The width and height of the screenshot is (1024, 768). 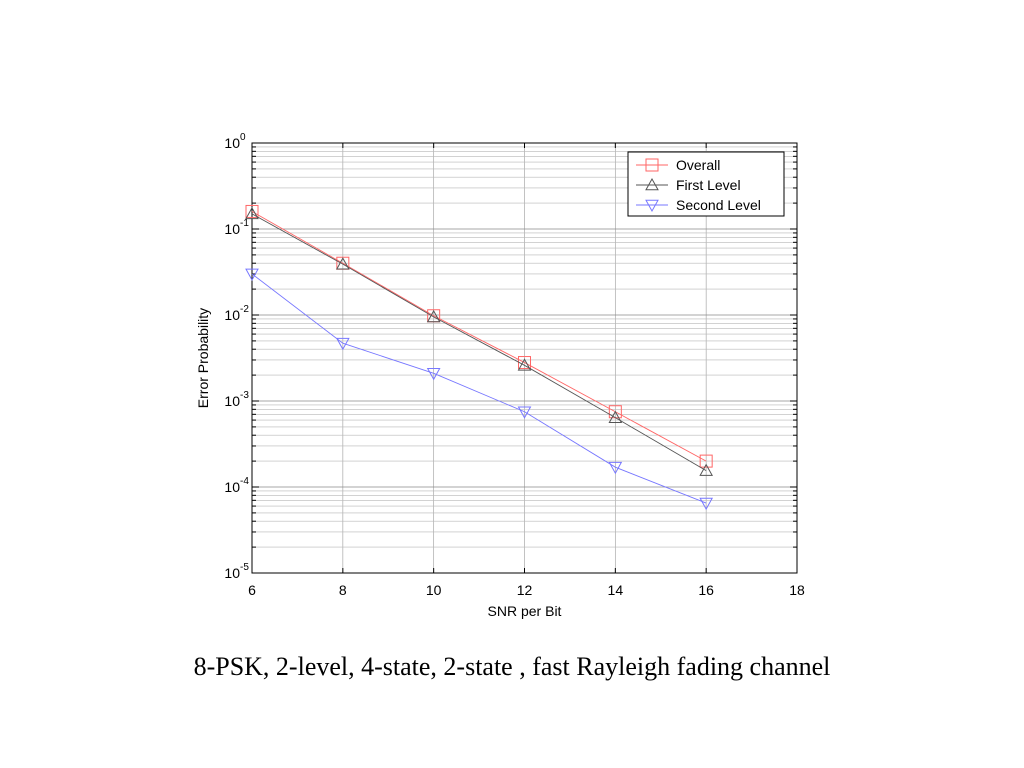 I want to click on y-tick-label: 10 -3, so click(x=236, y=399).